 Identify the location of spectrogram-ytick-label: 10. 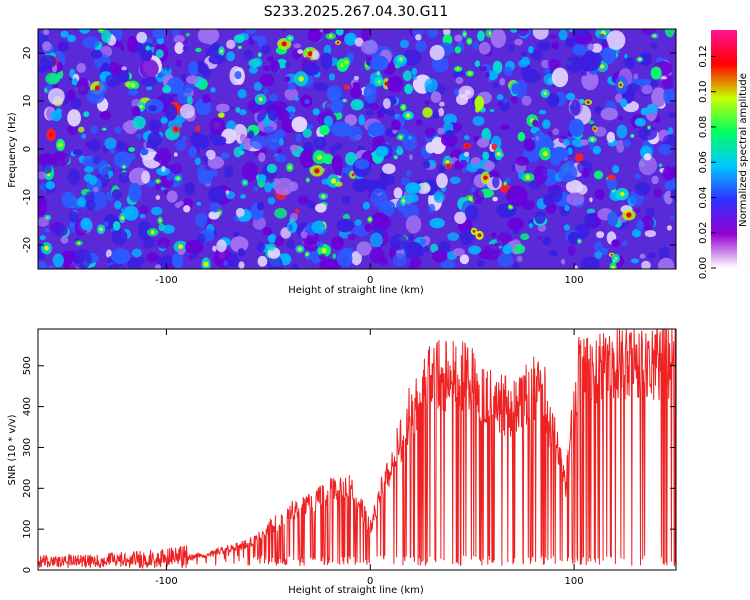
(27, 101).